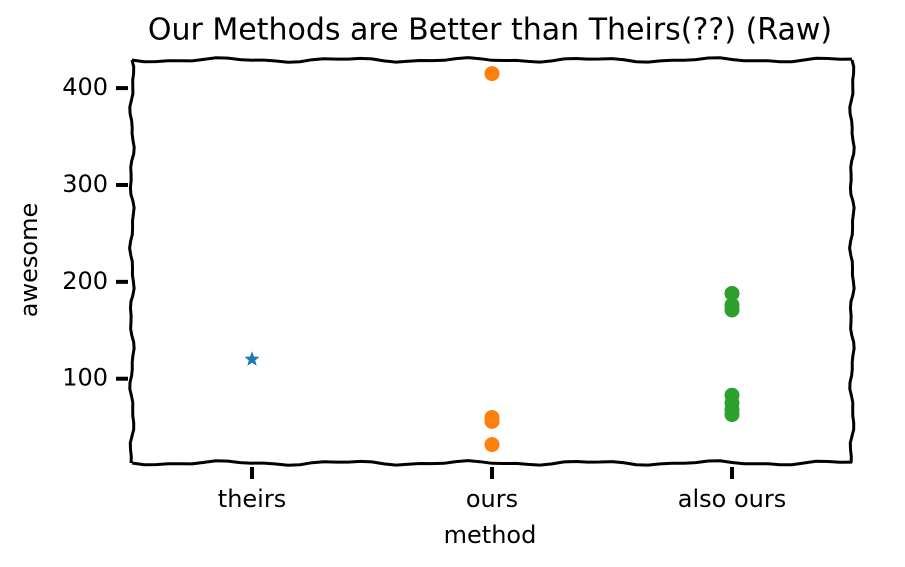  I want to click on x-tick-label: ours, so click(492, 499).